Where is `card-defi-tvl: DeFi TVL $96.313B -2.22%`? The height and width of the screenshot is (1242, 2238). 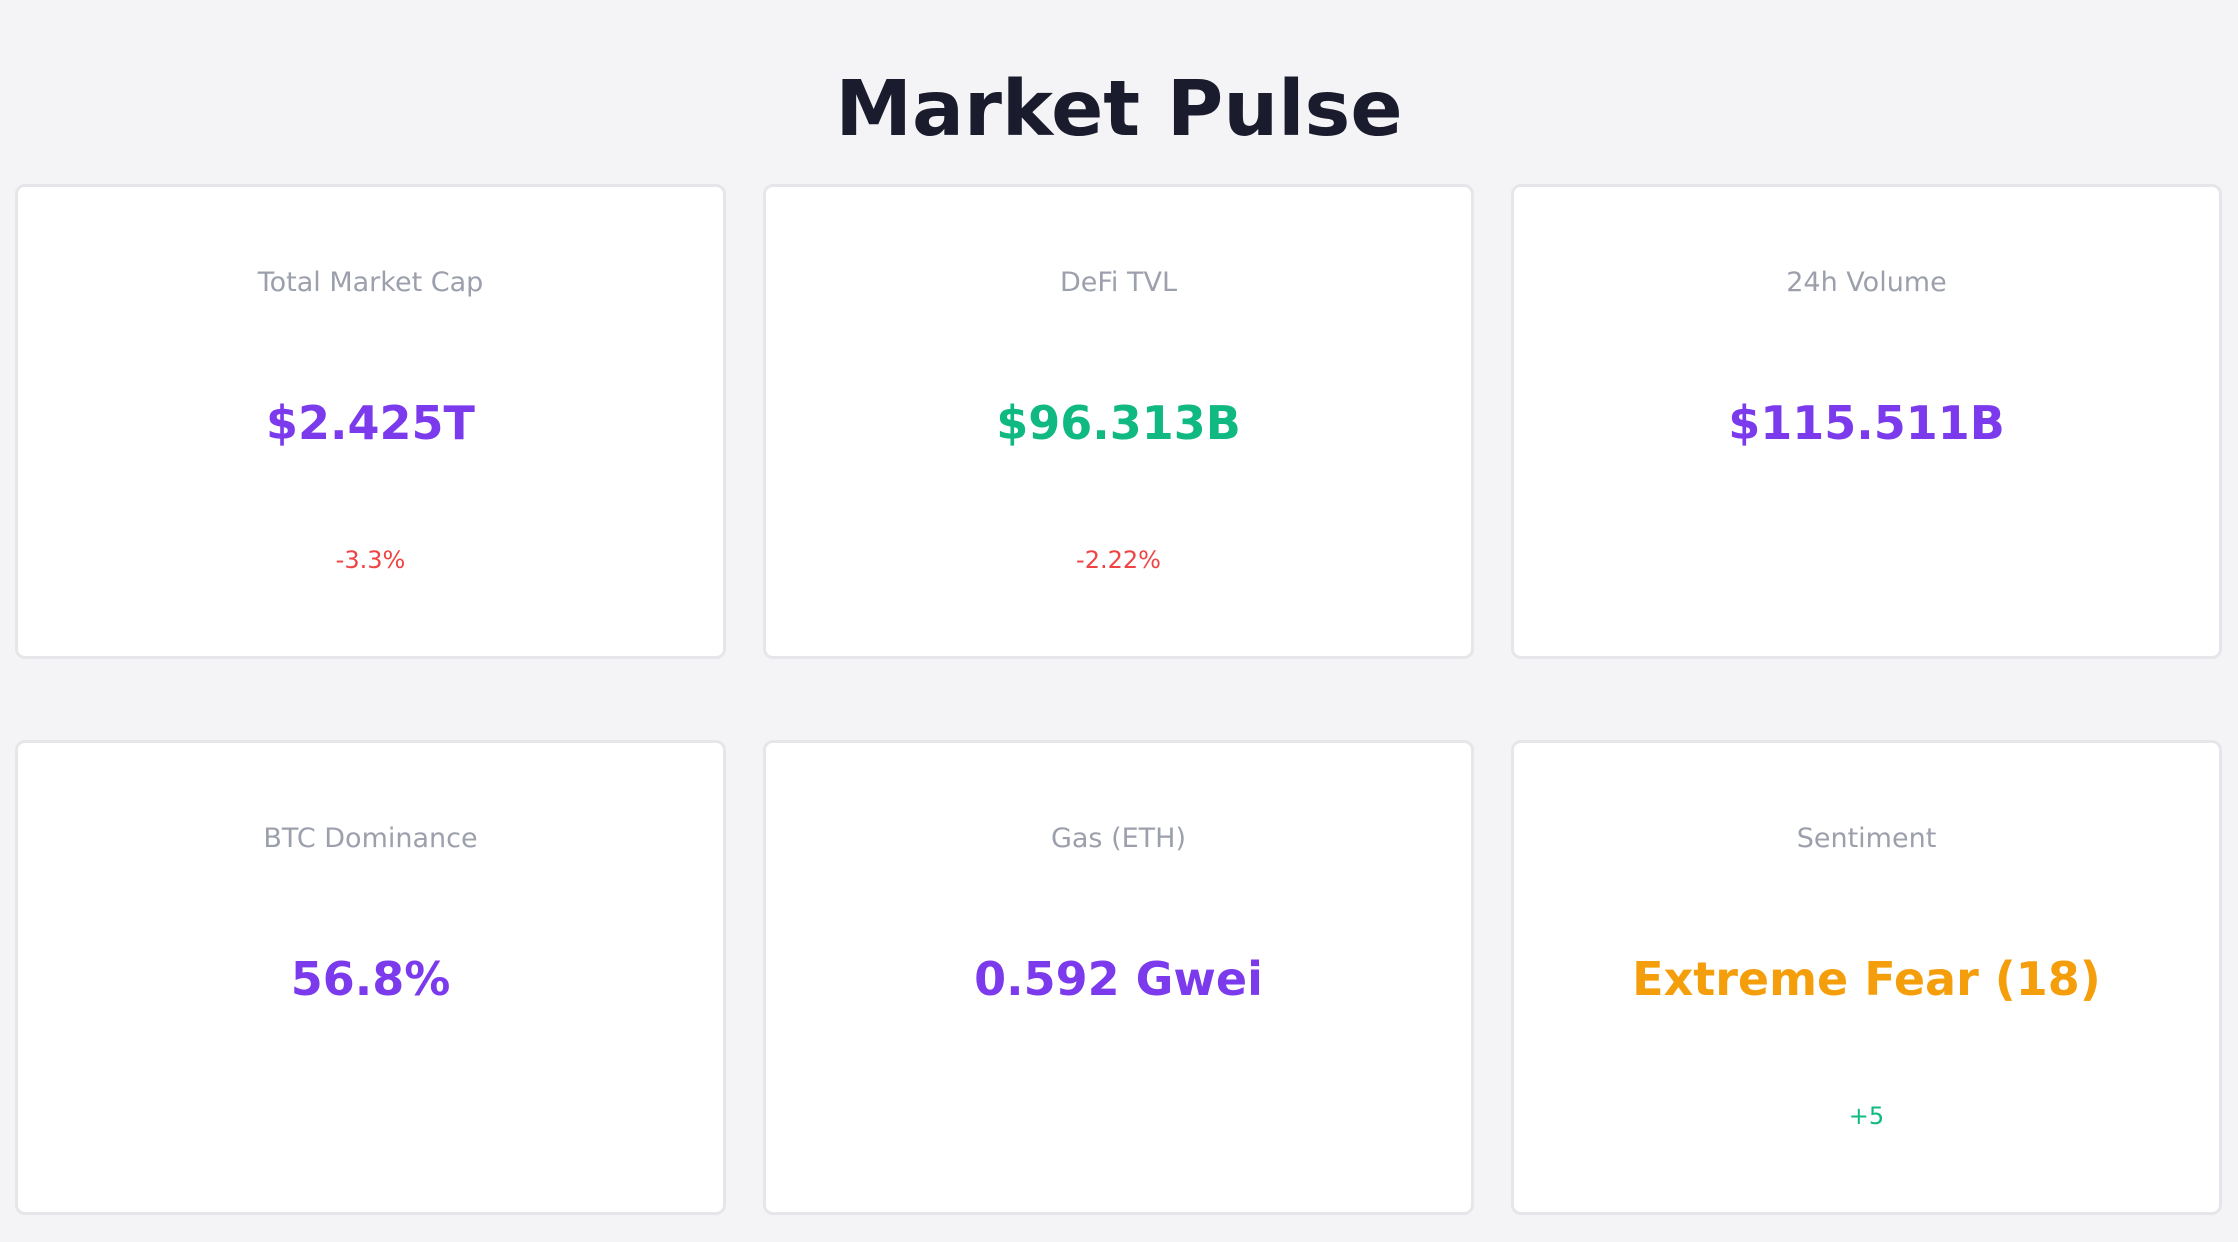 card-defi-tvl: DeFi TVL $96.313B -2.22% is located at coordinates (1118, 421).